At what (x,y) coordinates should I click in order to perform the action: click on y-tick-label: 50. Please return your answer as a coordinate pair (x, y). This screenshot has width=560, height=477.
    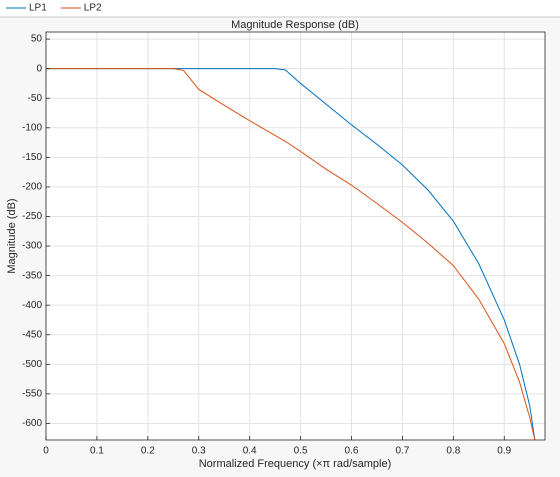
    Looking at the image, I should click on (37, 39).